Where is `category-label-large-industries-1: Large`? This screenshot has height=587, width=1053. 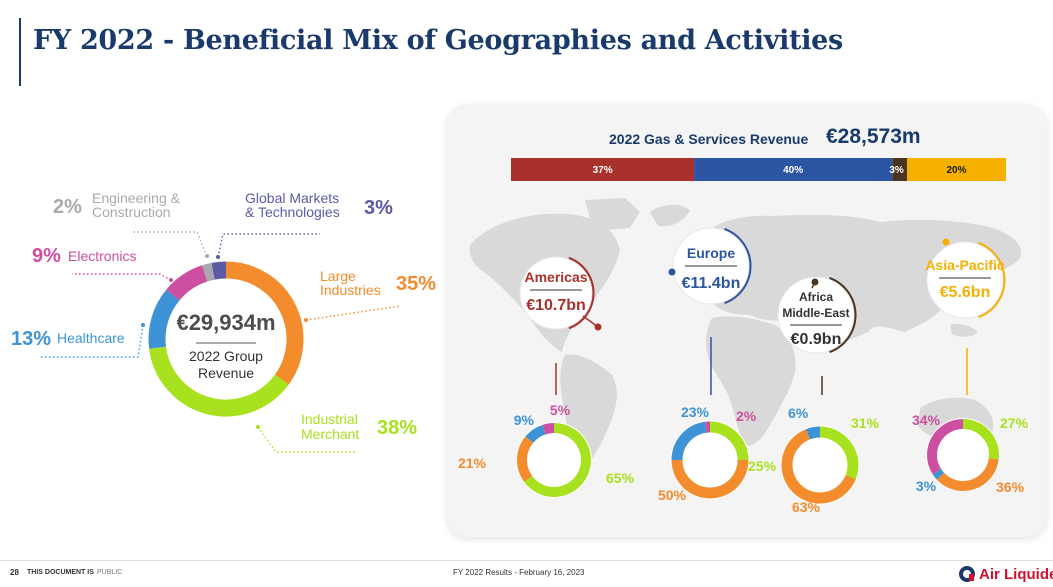
category-label-large-industries-1: Large is located at coordinates (338, 276).